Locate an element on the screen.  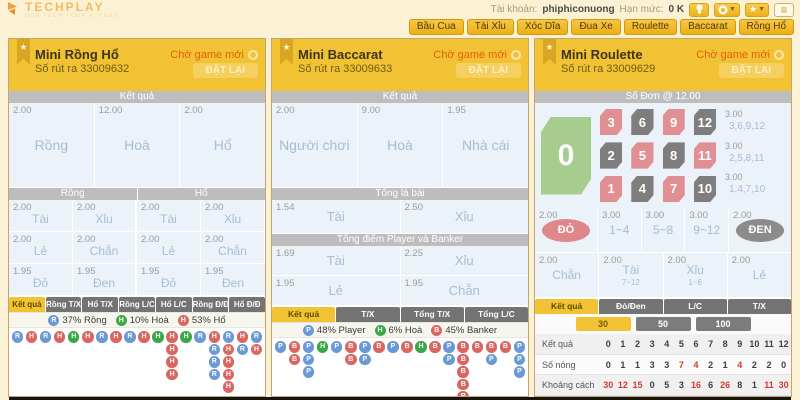
bet-xiu: 2.00 Xỉu 1~6 is located at coordinates (695, 275).